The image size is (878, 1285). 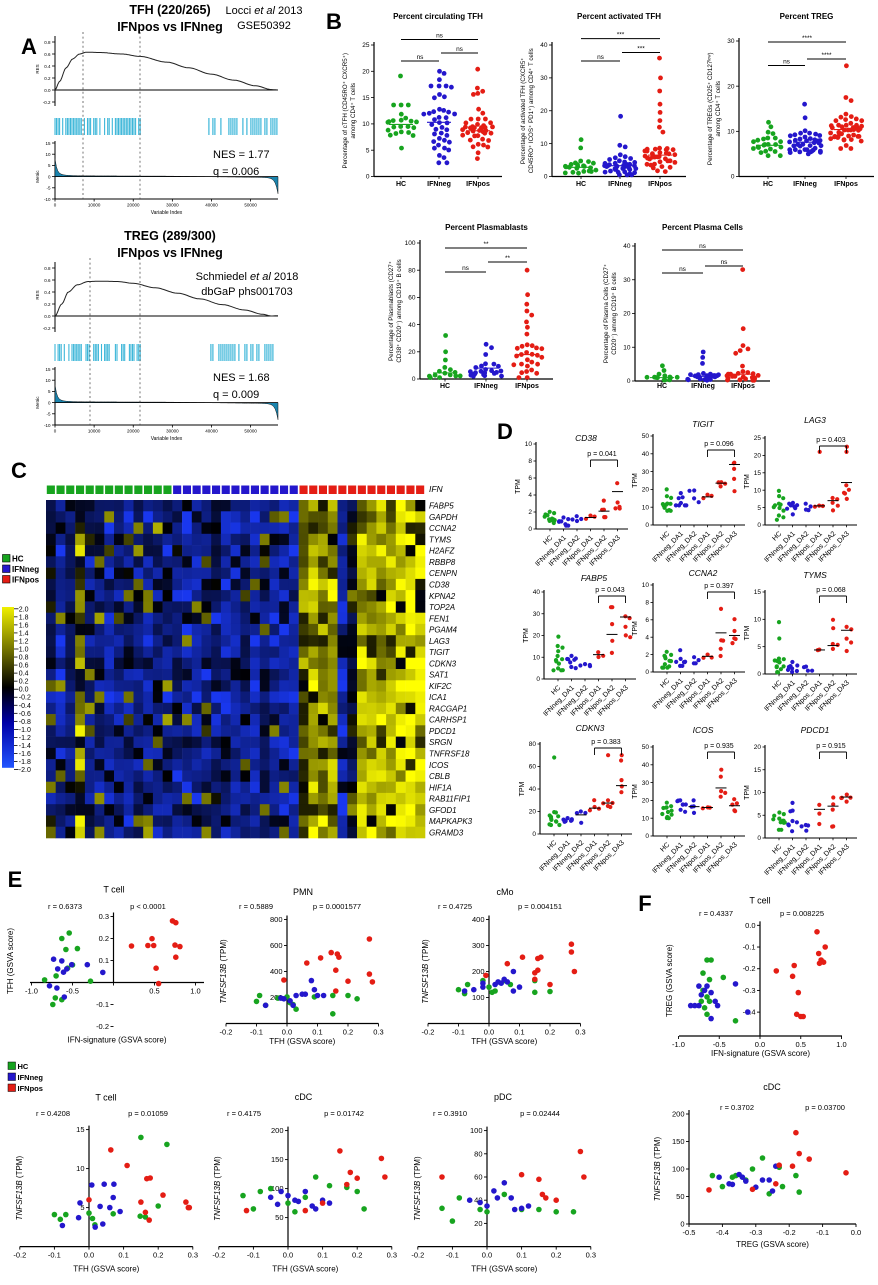 I want to click on svg-text: r = 0.3910, so click(x=450, y=1113).